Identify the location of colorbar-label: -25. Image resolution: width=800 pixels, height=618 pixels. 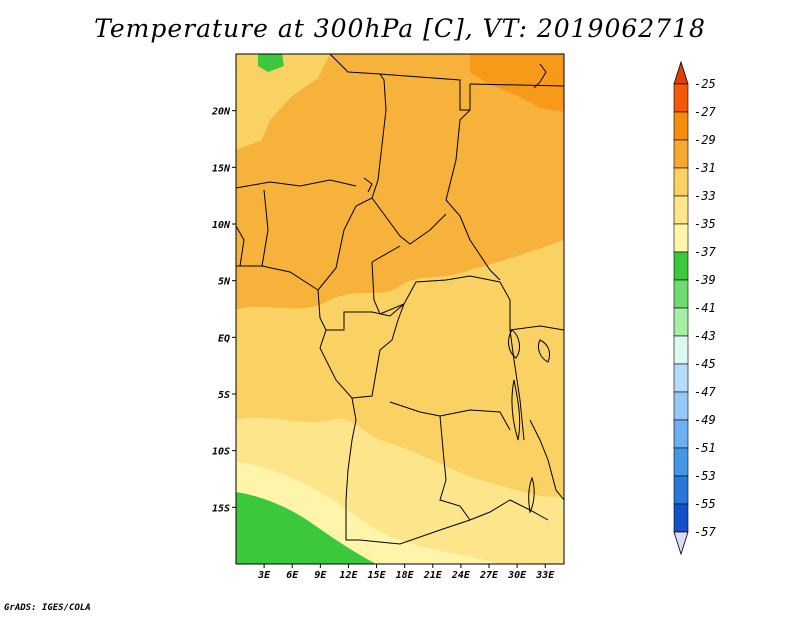
(705, 84).